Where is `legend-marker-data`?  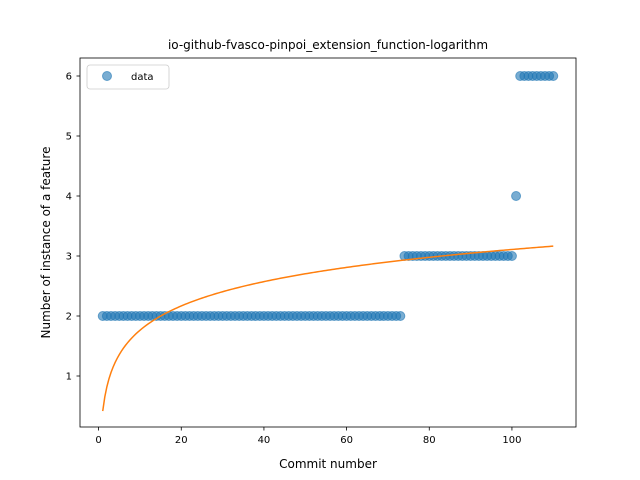 legend-marker-data is located at coordinates (107, 76).